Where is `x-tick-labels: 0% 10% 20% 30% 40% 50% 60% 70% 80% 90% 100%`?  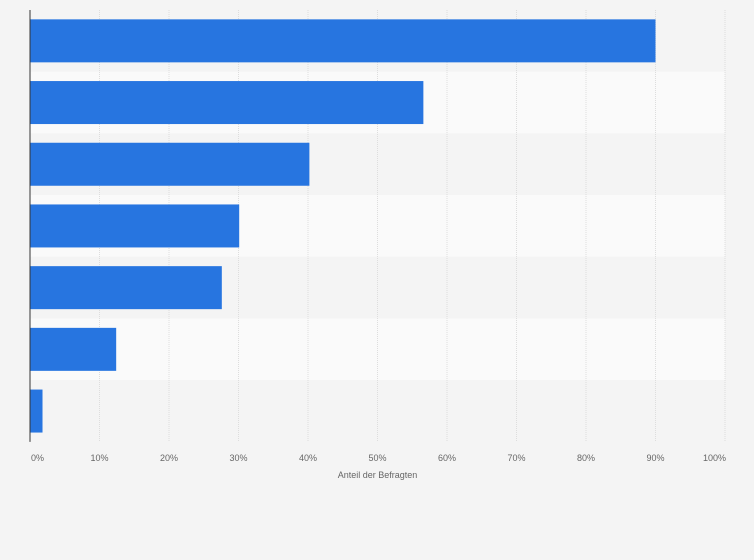
x-tick-labels: 0% 10% 20% 30% 40% 50% 60% 70% 80% 90% 100% is located at coordinates (378, 458).